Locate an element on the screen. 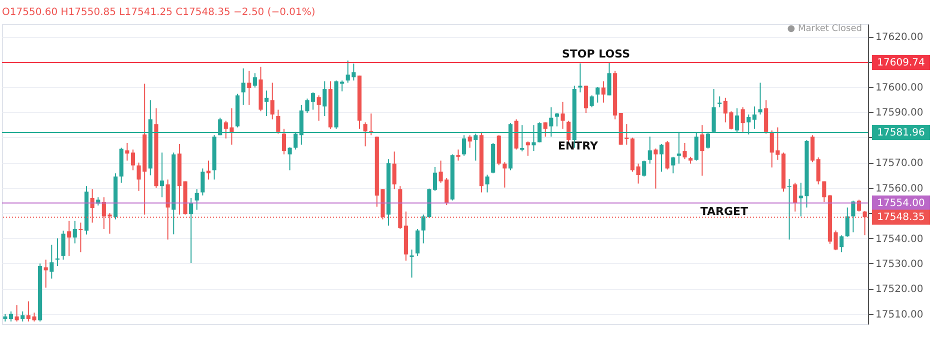 The height and width of the screenshot is (349, 936). y-tick-label: 17600.00 is located at coordinates (900, 88).